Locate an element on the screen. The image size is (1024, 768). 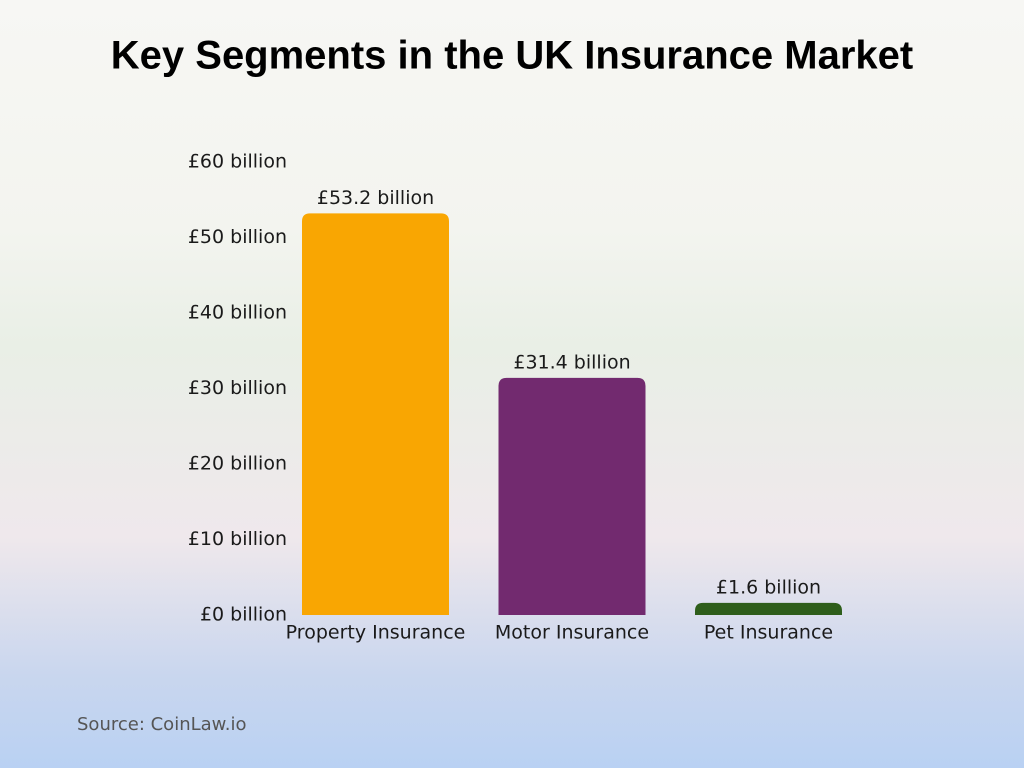
value-label: £31.4 billion is located at coordinates (571, 362).